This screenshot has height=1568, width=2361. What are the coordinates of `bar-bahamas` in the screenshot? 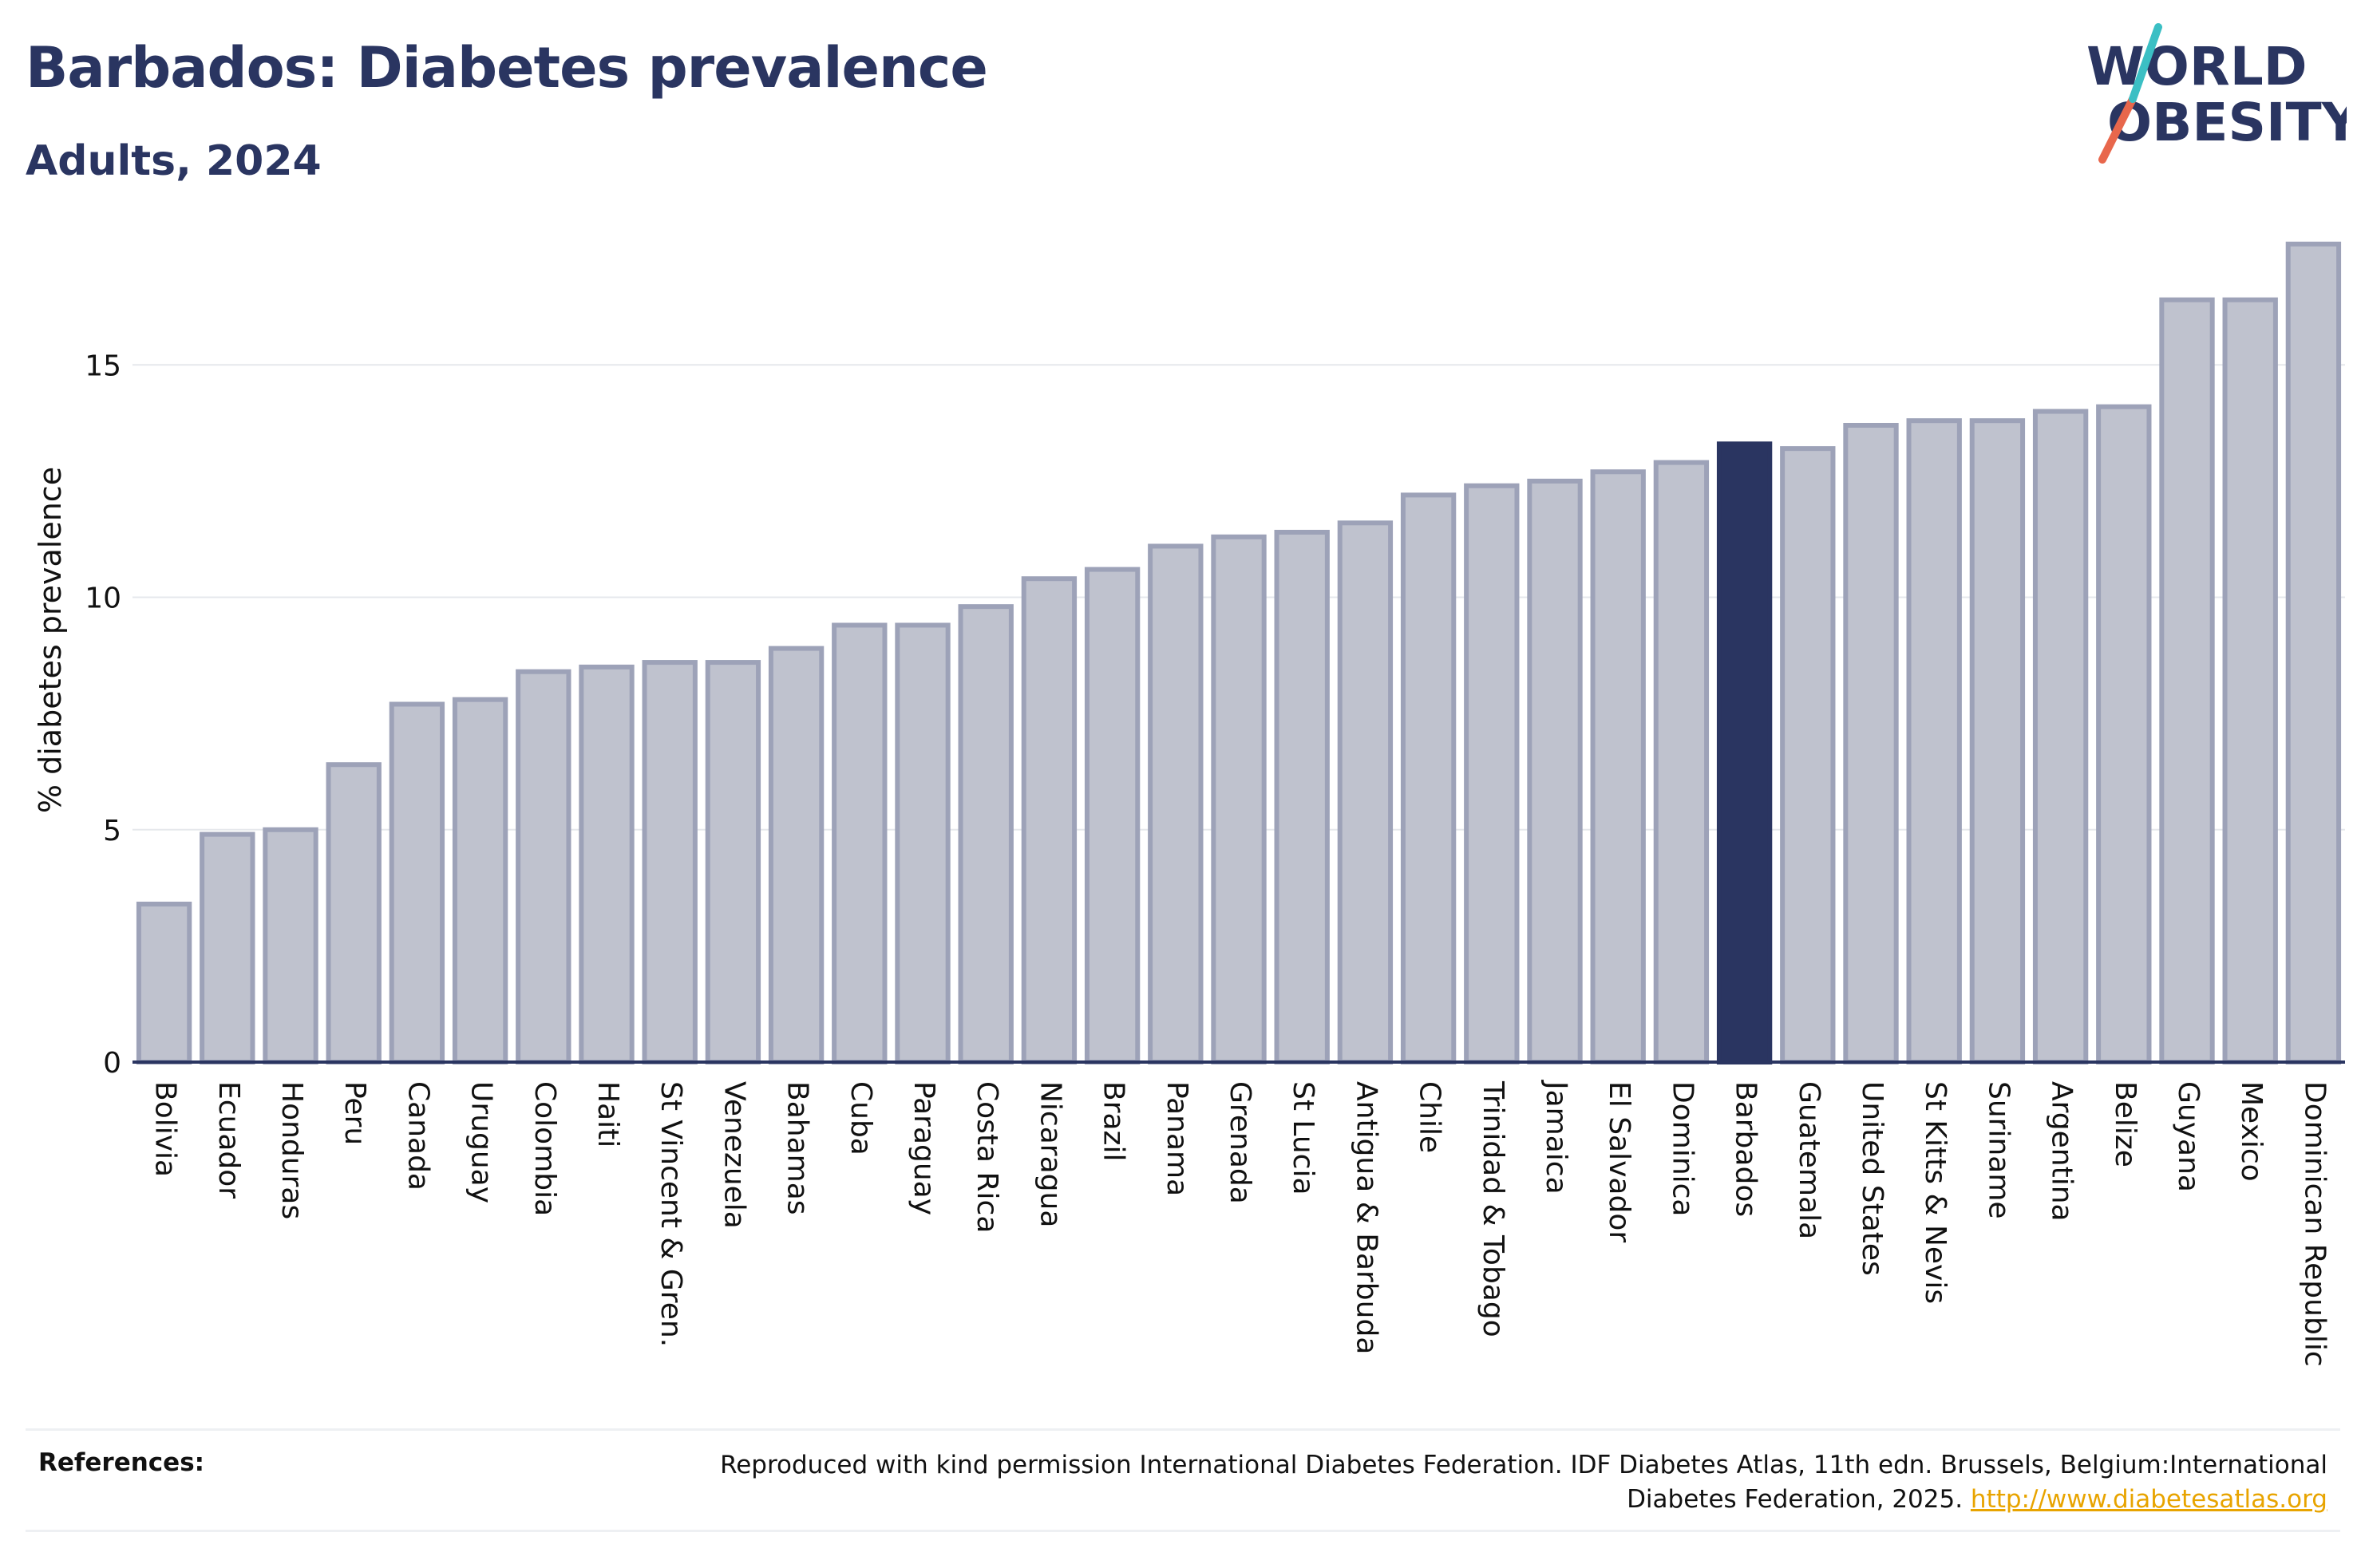 It's located at (796, 855).